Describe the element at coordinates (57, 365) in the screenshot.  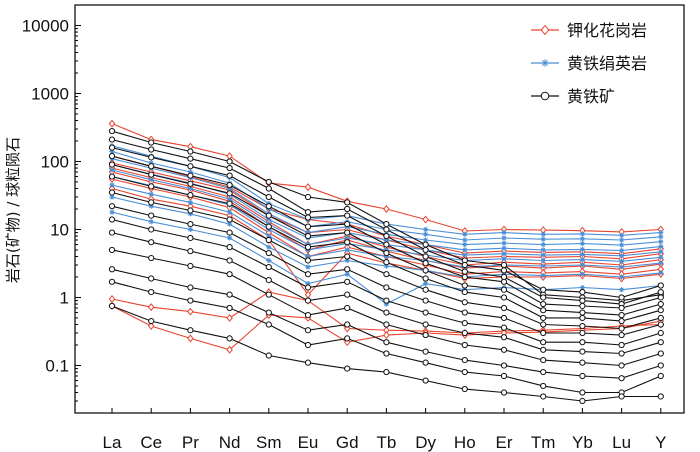
I see `y-tick-label: 0.1` at that location.